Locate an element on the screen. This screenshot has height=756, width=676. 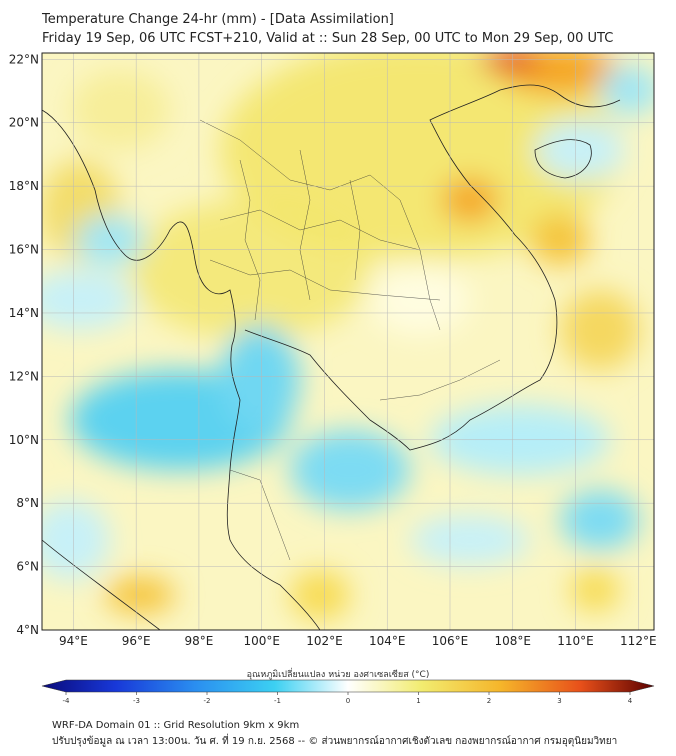
lon-tick-label: 98°E is located at coordinates (198, 641).